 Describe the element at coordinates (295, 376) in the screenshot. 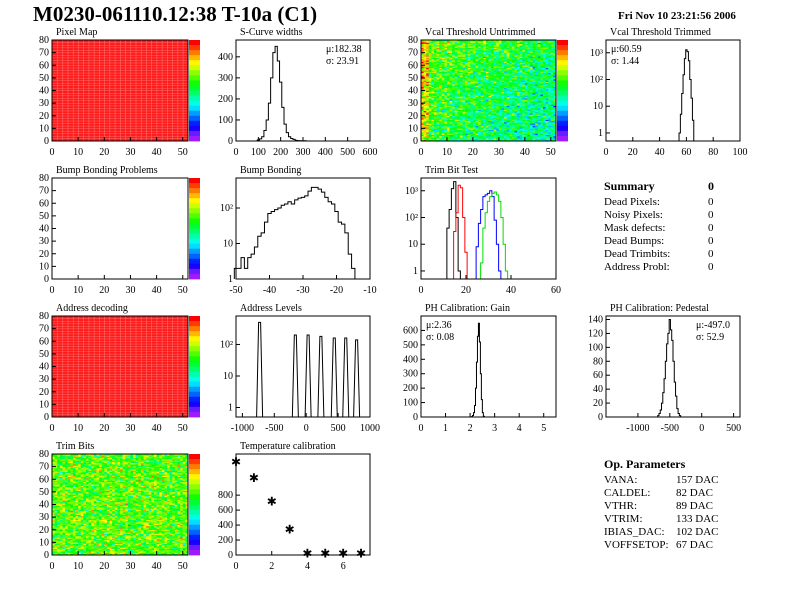

I see `histogram-peak` at that location.